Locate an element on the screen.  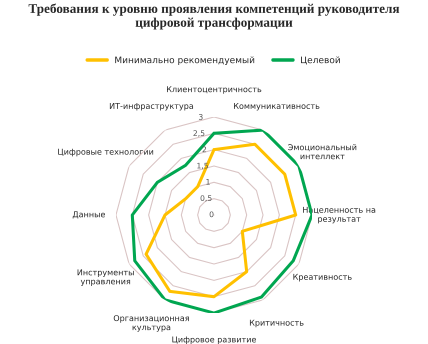
spoke-label: Организационная культура is located at coordinates (151, 323).